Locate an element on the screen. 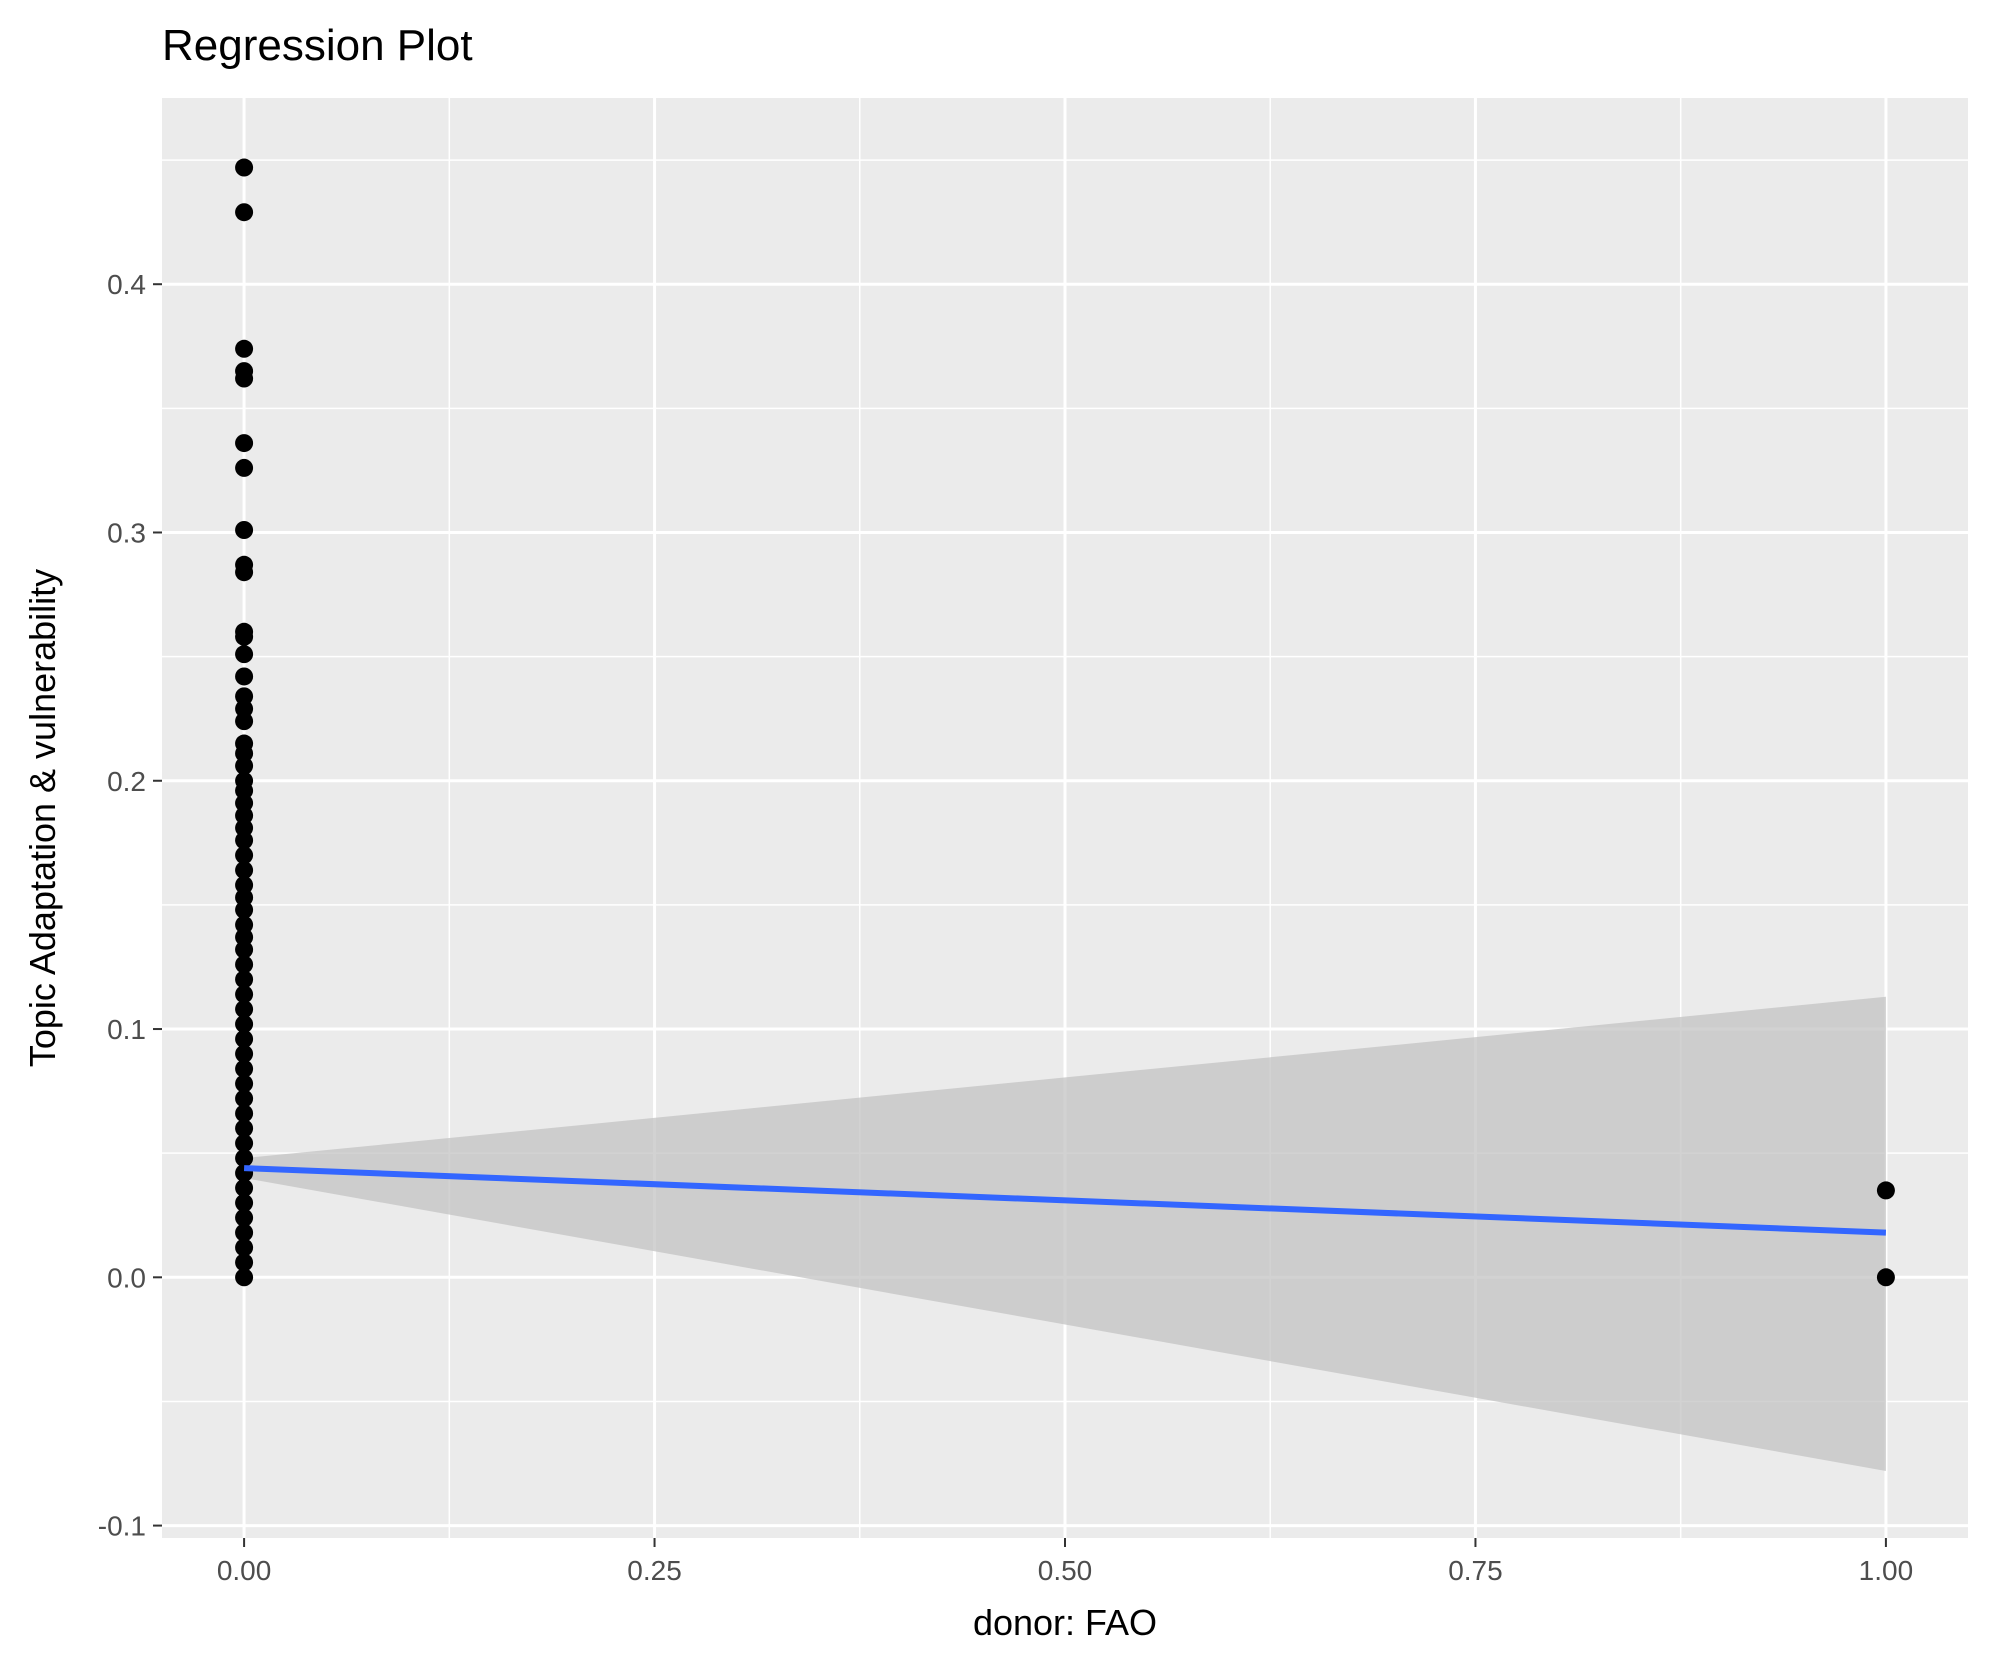 This screenshot has width=1990, height=1665. y-tick-label: 0.0 is located at coordinates (126, 1277).